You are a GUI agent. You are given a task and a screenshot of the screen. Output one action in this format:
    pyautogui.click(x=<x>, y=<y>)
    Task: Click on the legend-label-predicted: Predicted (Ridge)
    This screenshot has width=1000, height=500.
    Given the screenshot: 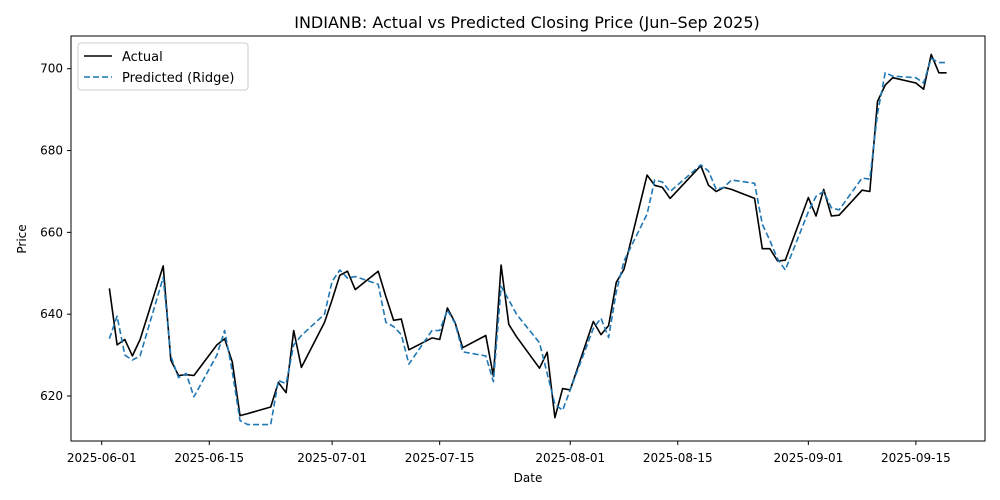 What is the action you would take?
    pyautogui.click(x=178, y=78)
    